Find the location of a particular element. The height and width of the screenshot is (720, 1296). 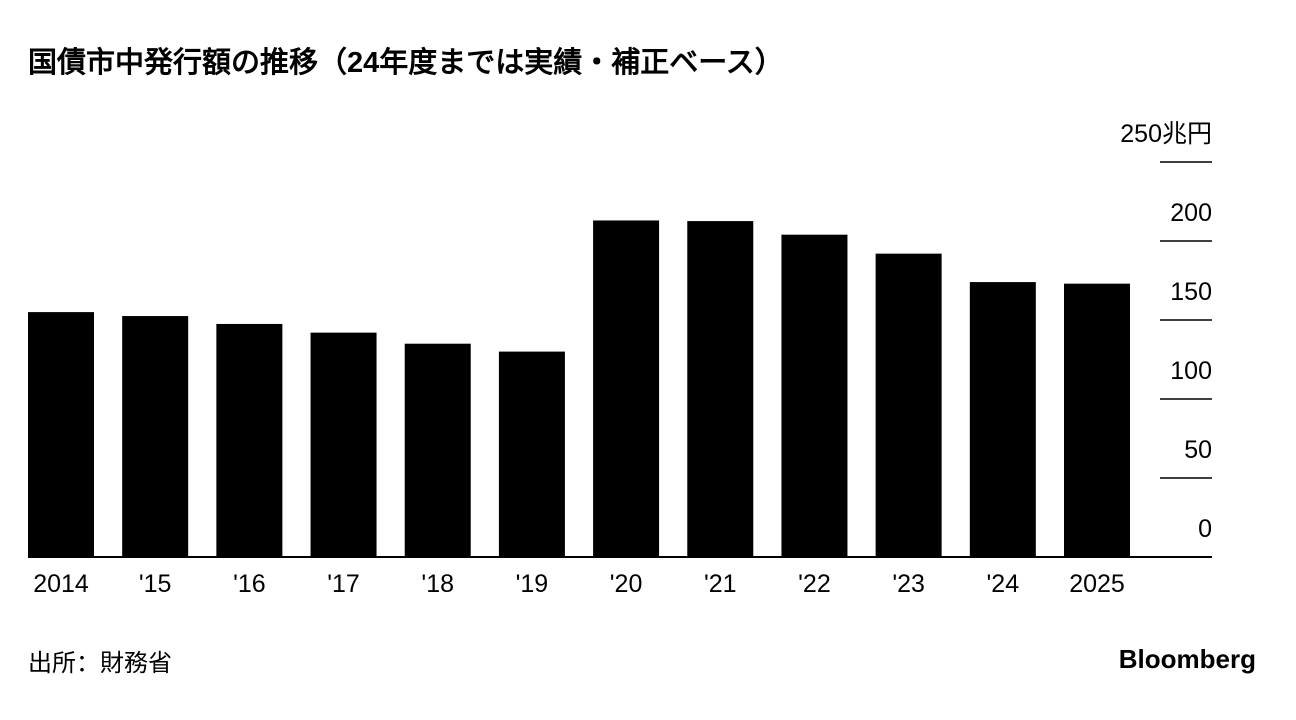

y-tick-label: 100 is located at coordinates (1191, 371).